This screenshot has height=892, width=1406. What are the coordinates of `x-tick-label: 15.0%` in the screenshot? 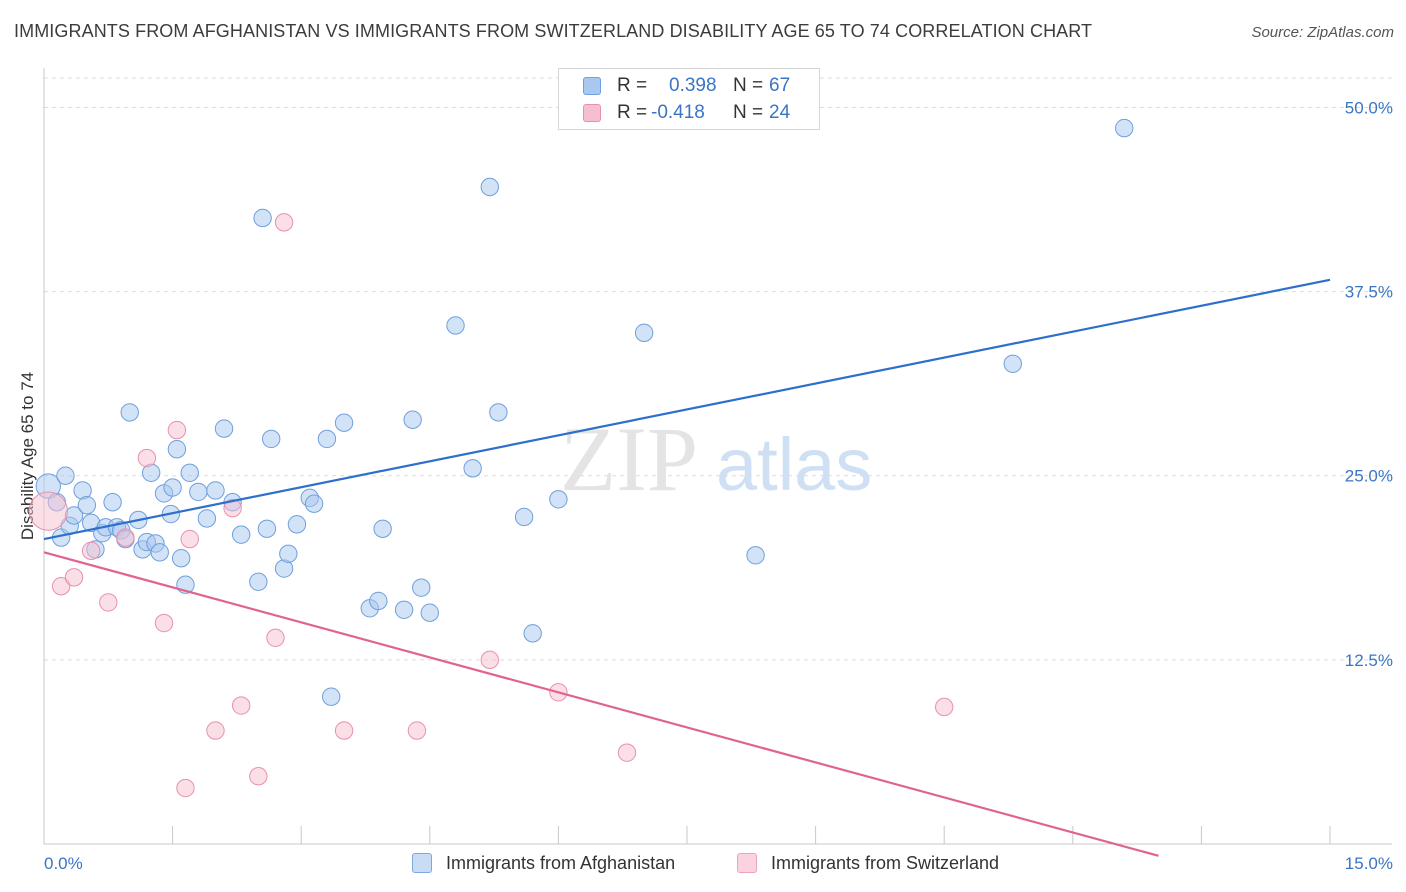 It's located at (1369, 863).